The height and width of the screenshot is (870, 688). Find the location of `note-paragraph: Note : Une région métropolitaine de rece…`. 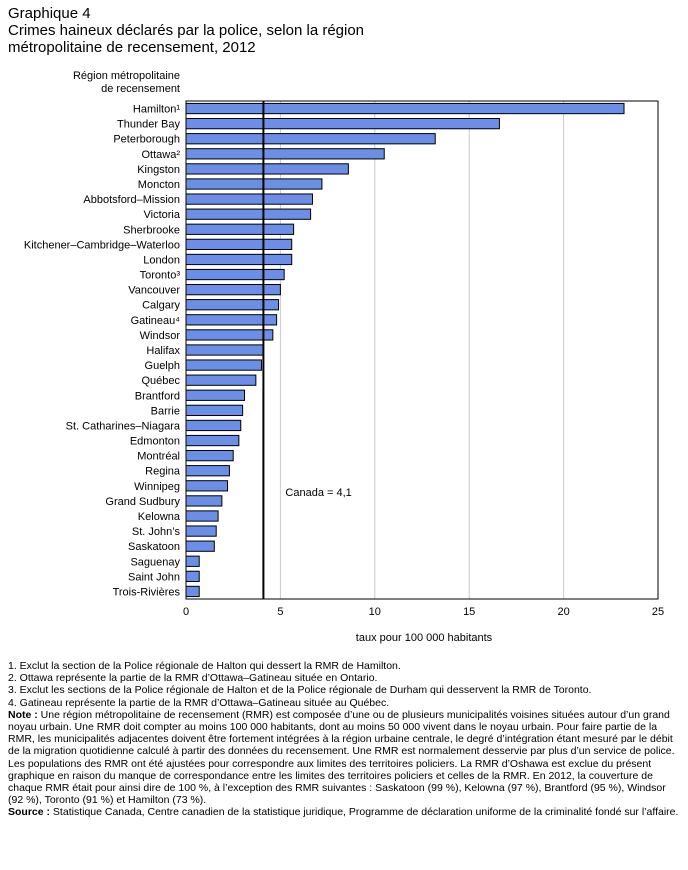

note-paragraph: Note : Une région métropolitaine de rece… is located at coordinates (344, 758).